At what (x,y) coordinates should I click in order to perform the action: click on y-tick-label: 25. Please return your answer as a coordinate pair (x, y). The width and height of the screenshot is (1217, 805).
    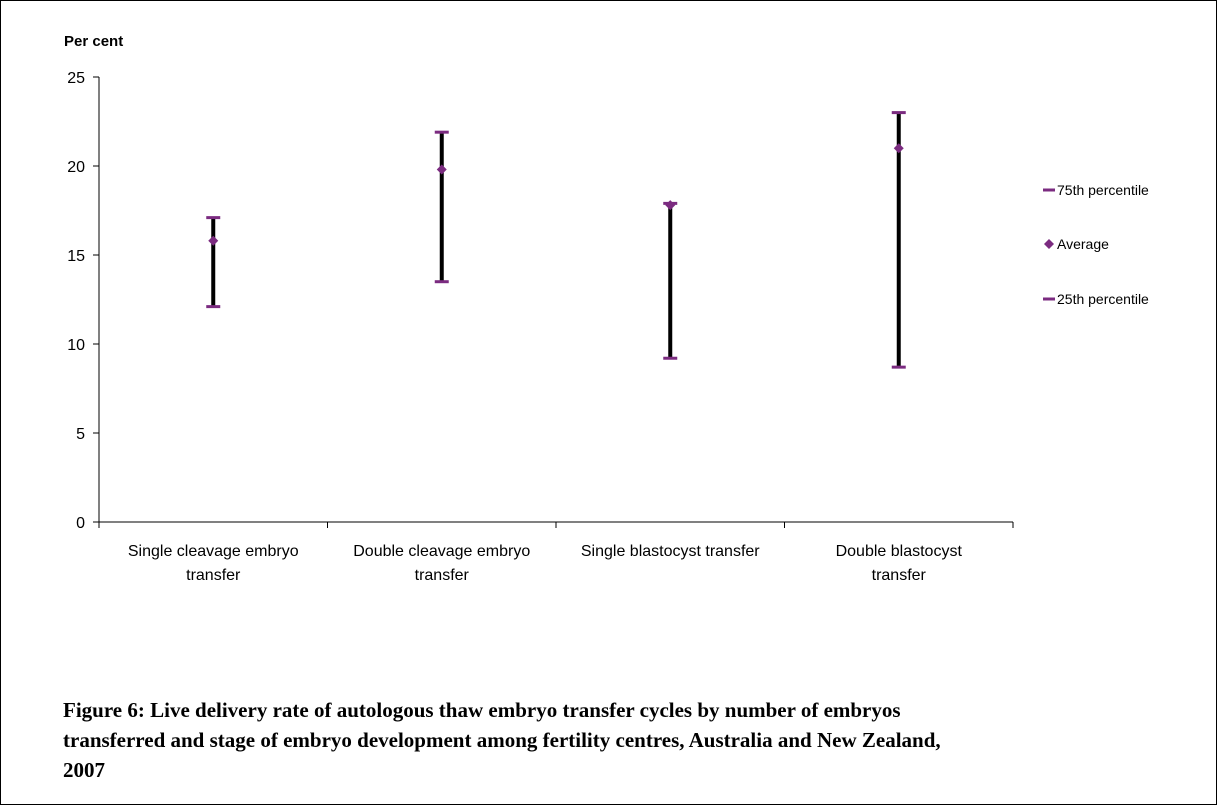
    Looking at the image, I should click on (76, 78).